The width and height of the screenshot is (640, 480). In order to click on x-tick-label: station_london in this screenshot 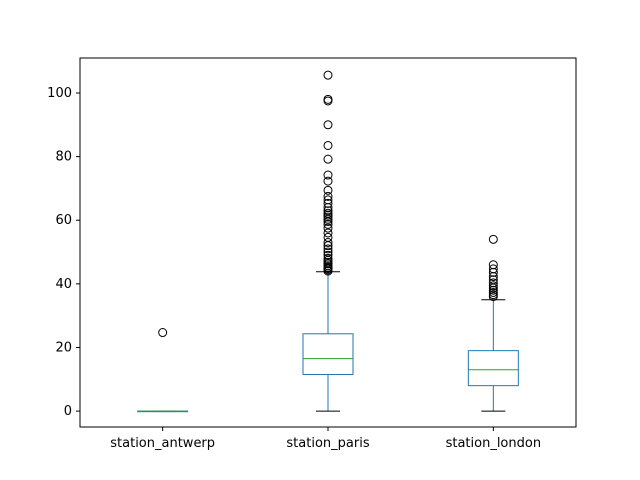, I will do `click(494, 443)`.